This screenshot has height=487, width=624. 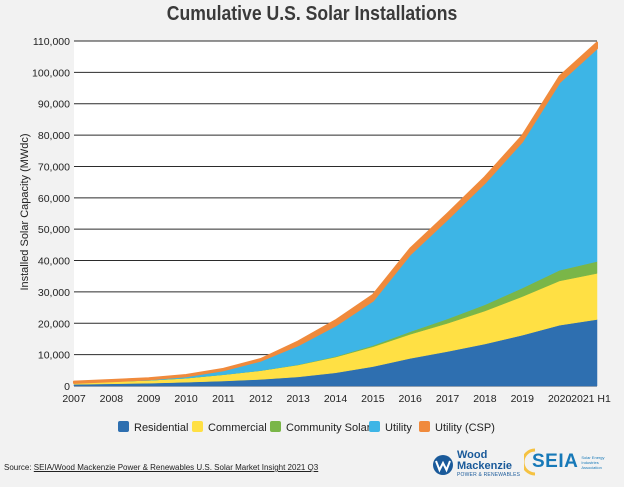 I want to click on legend-label: Commercial, so click(x=237, y=428).